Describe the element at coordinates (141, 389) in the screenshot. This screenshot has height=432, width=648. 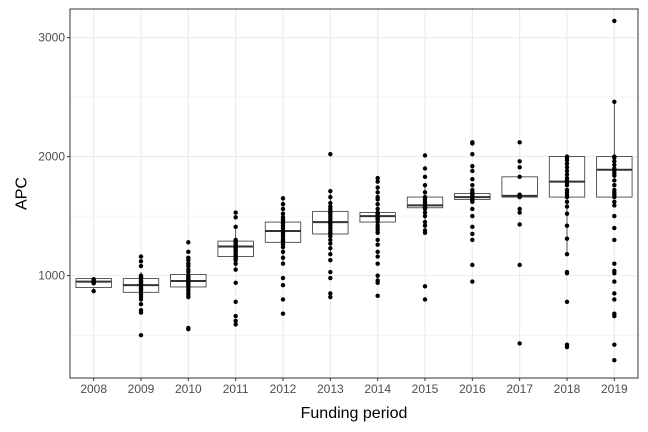
I see `x-tick-label: 2009` at that location.